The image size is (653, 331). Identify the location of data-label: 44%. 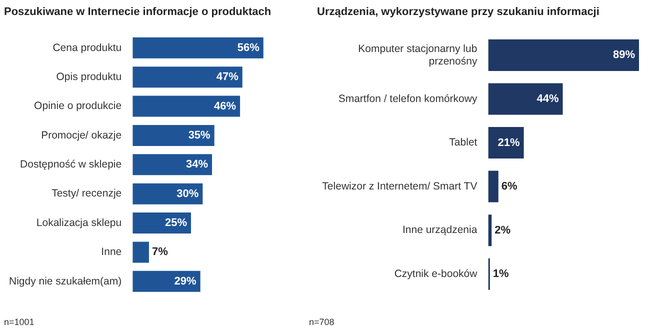
(547, 99).